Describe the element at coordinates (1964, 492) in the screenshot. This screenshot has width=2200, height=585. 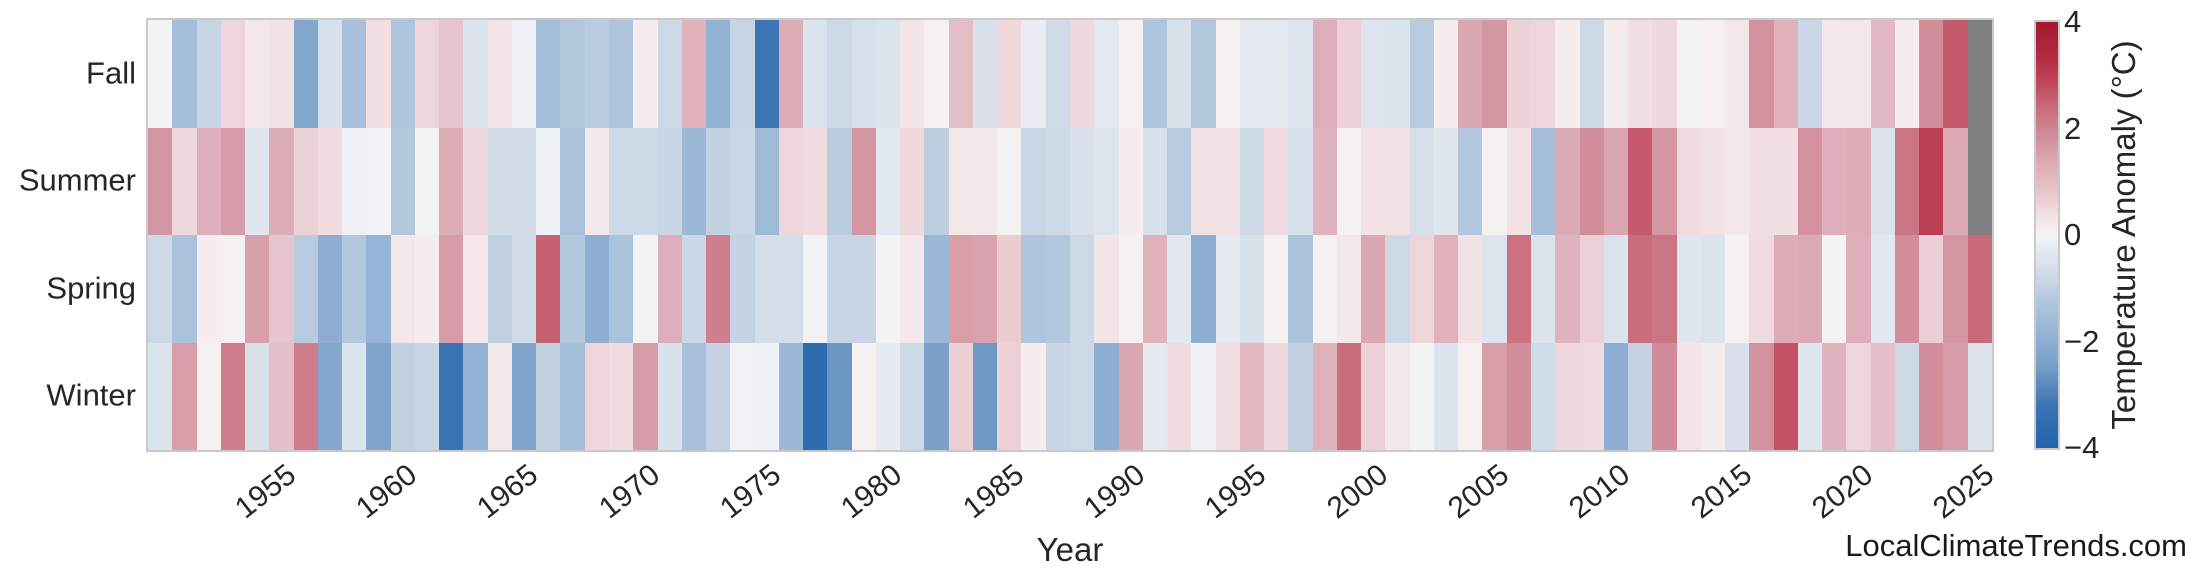
I see `x-tick-label: 2025` at that location.